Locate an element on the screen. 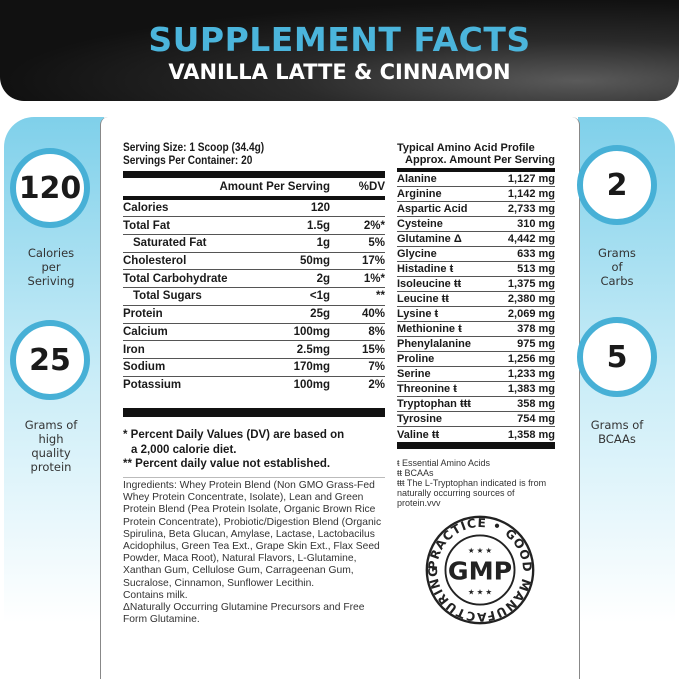 The width and height of the screenshot is (679, 679). table-row: Iron 2.5mg 15% is located at coordinates (254, 350).